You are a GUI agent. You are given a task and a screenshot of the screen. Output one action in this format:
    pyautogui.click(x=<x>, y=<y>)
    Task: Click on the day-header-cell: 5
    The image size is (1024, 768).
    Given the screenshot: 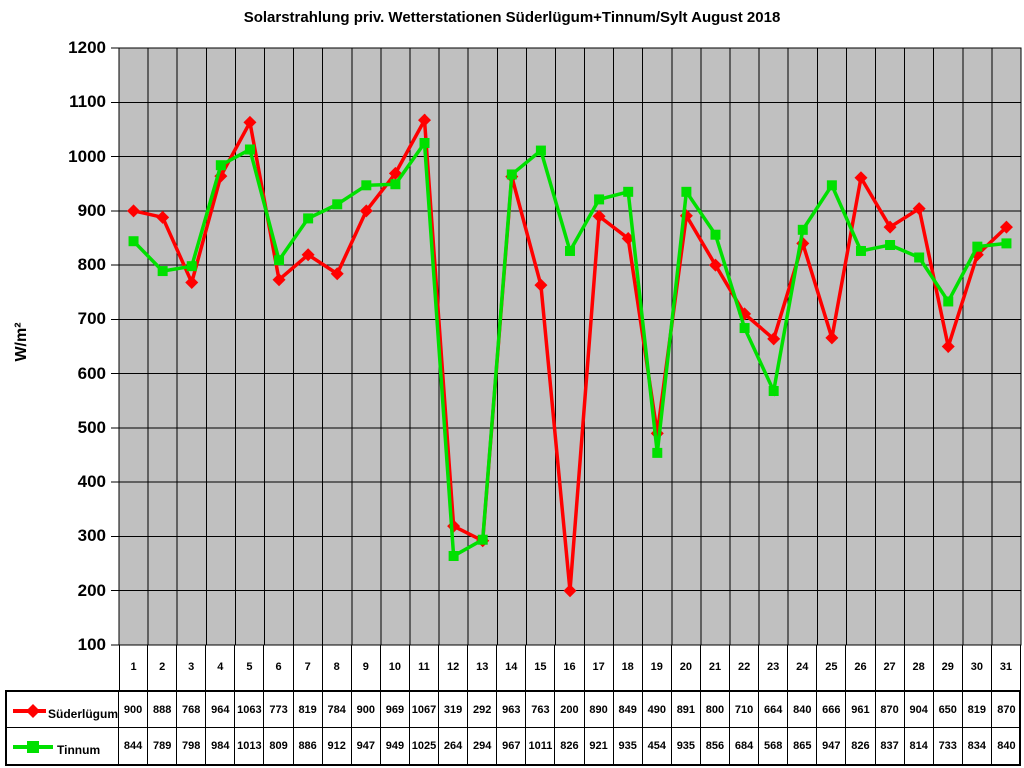 What is the action you would take?
    pyautogui.click(x=250, y=667)
    